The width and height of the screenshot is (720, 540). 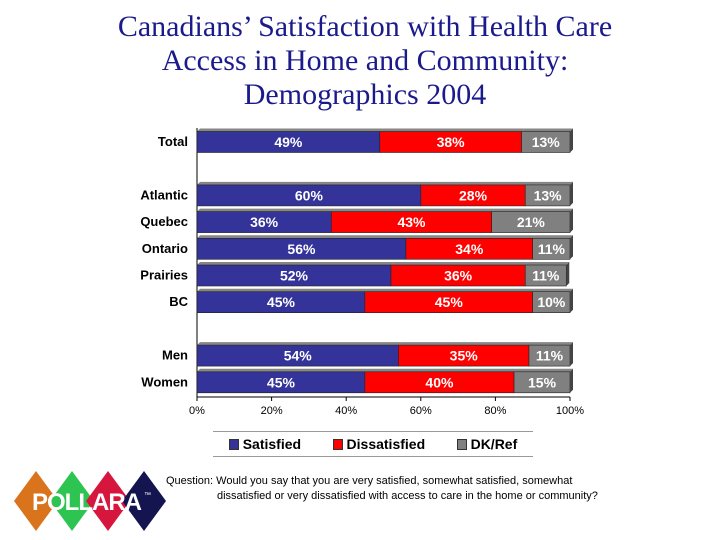 I want to click on data-label: 34%, so click(x=469, y=249).